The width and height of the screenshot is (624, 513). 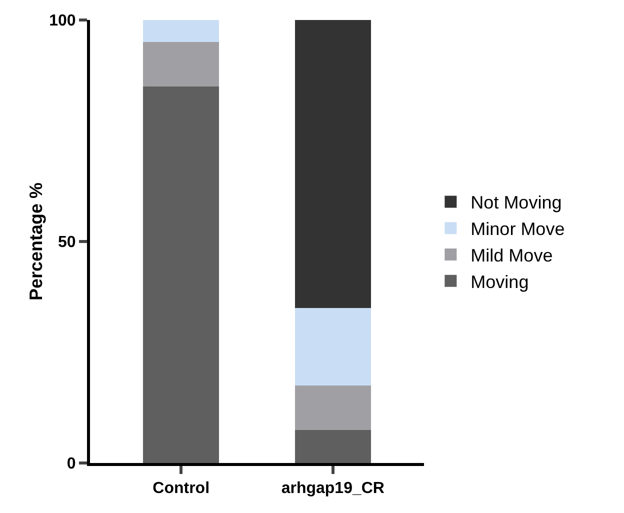 I want to click on y-tick-label: 50, so click(x=67, y=243).